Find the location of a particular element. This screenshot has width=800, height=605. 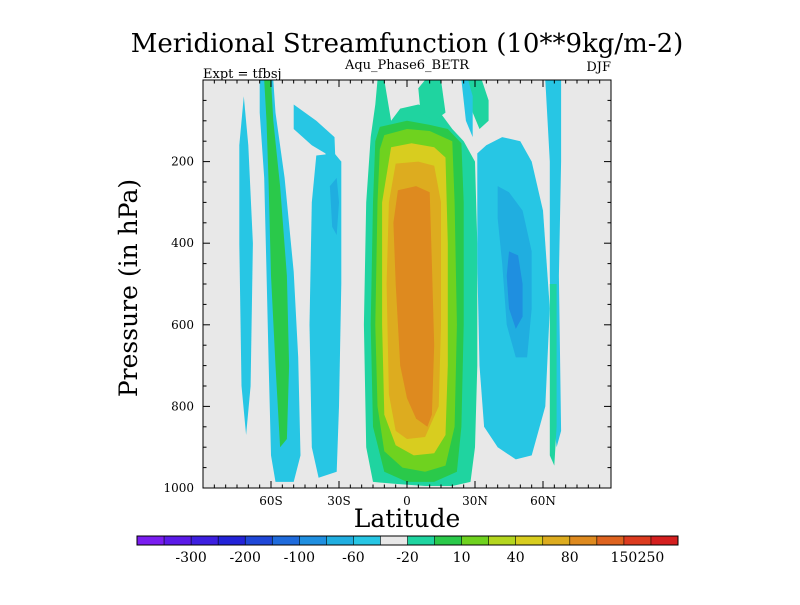

chart-title: Meridional Streamfunction (10**9kg/m-2) is located at coordinates (407, 44).